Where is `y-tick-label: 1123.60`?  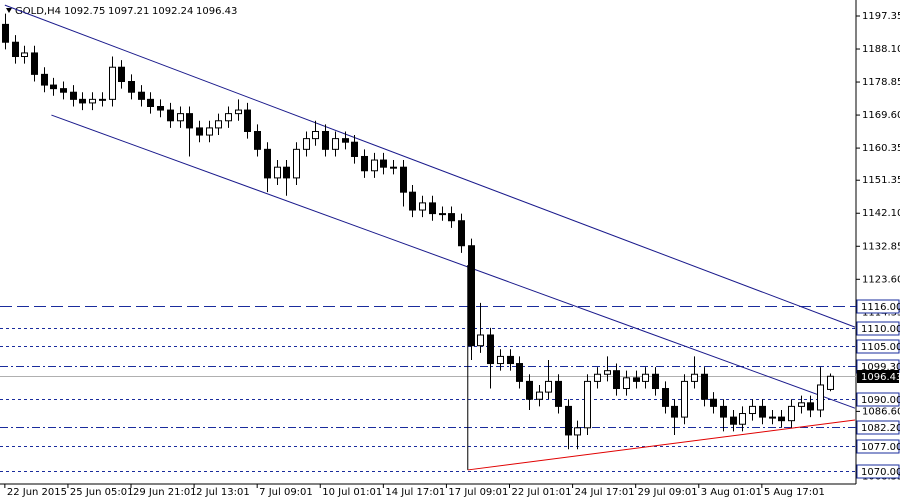 y-tick-label: 1123.60 is located at coordinates (881, 279).